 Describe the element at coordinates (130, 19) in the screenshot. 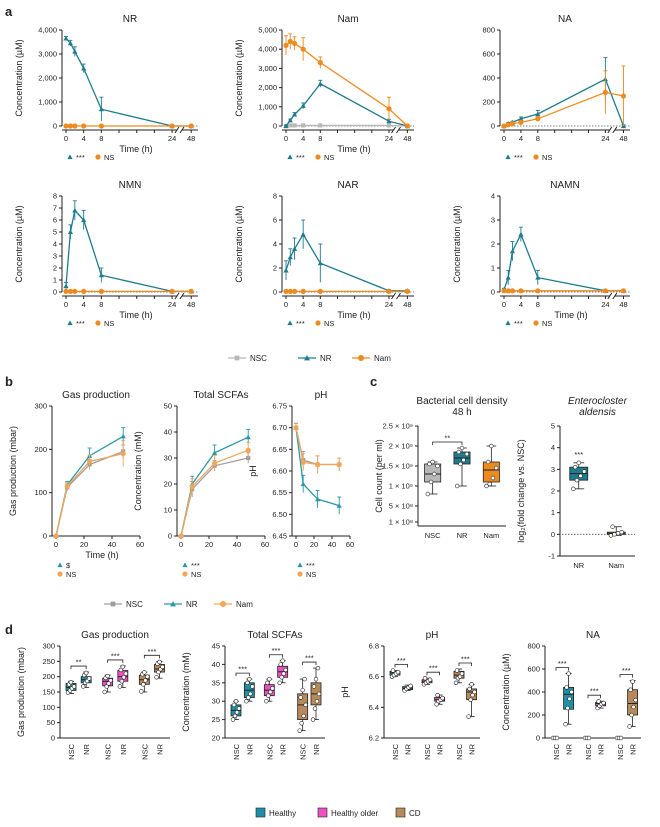

I see `chart-title: NR` at that location.